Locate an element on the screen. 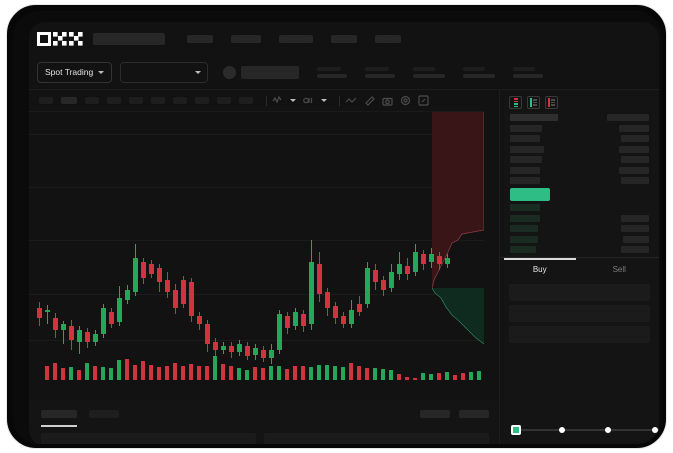 Image resolution: width=673 pixels, height=453 pixels. order-total-field is located at coordinates (579, 334).